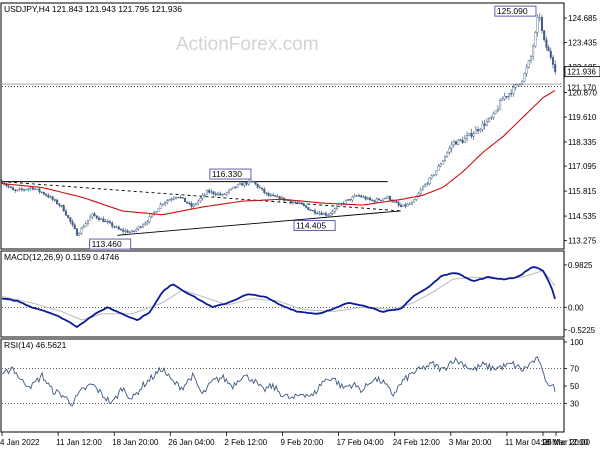 Image resolution: width=600 pixels, height=450 pixels. Describe the element at coordinates (361, 442) in the screenshot. I see `x-tick-label: 17 Feb 04:00` at that location.